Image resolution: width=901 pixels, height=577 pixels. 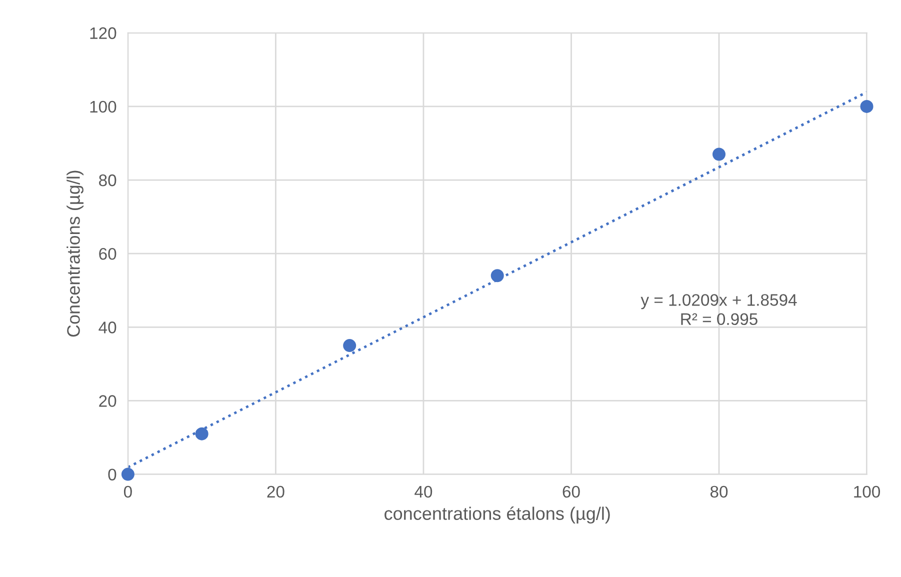 I want to click on x-axis-title: concentrations étalons (µg/l), so click(x=497, y=515).